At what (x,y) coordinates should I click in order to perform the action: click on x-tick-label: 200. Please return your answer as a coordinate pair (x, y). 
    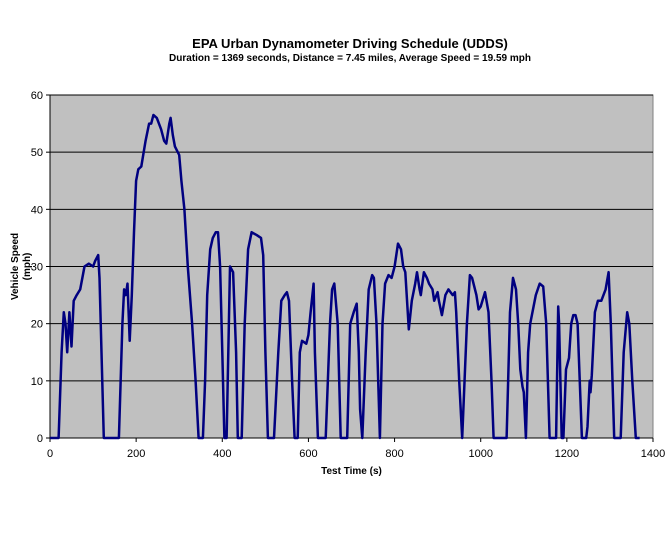
    Looking at the image, I should click on (136, 454).